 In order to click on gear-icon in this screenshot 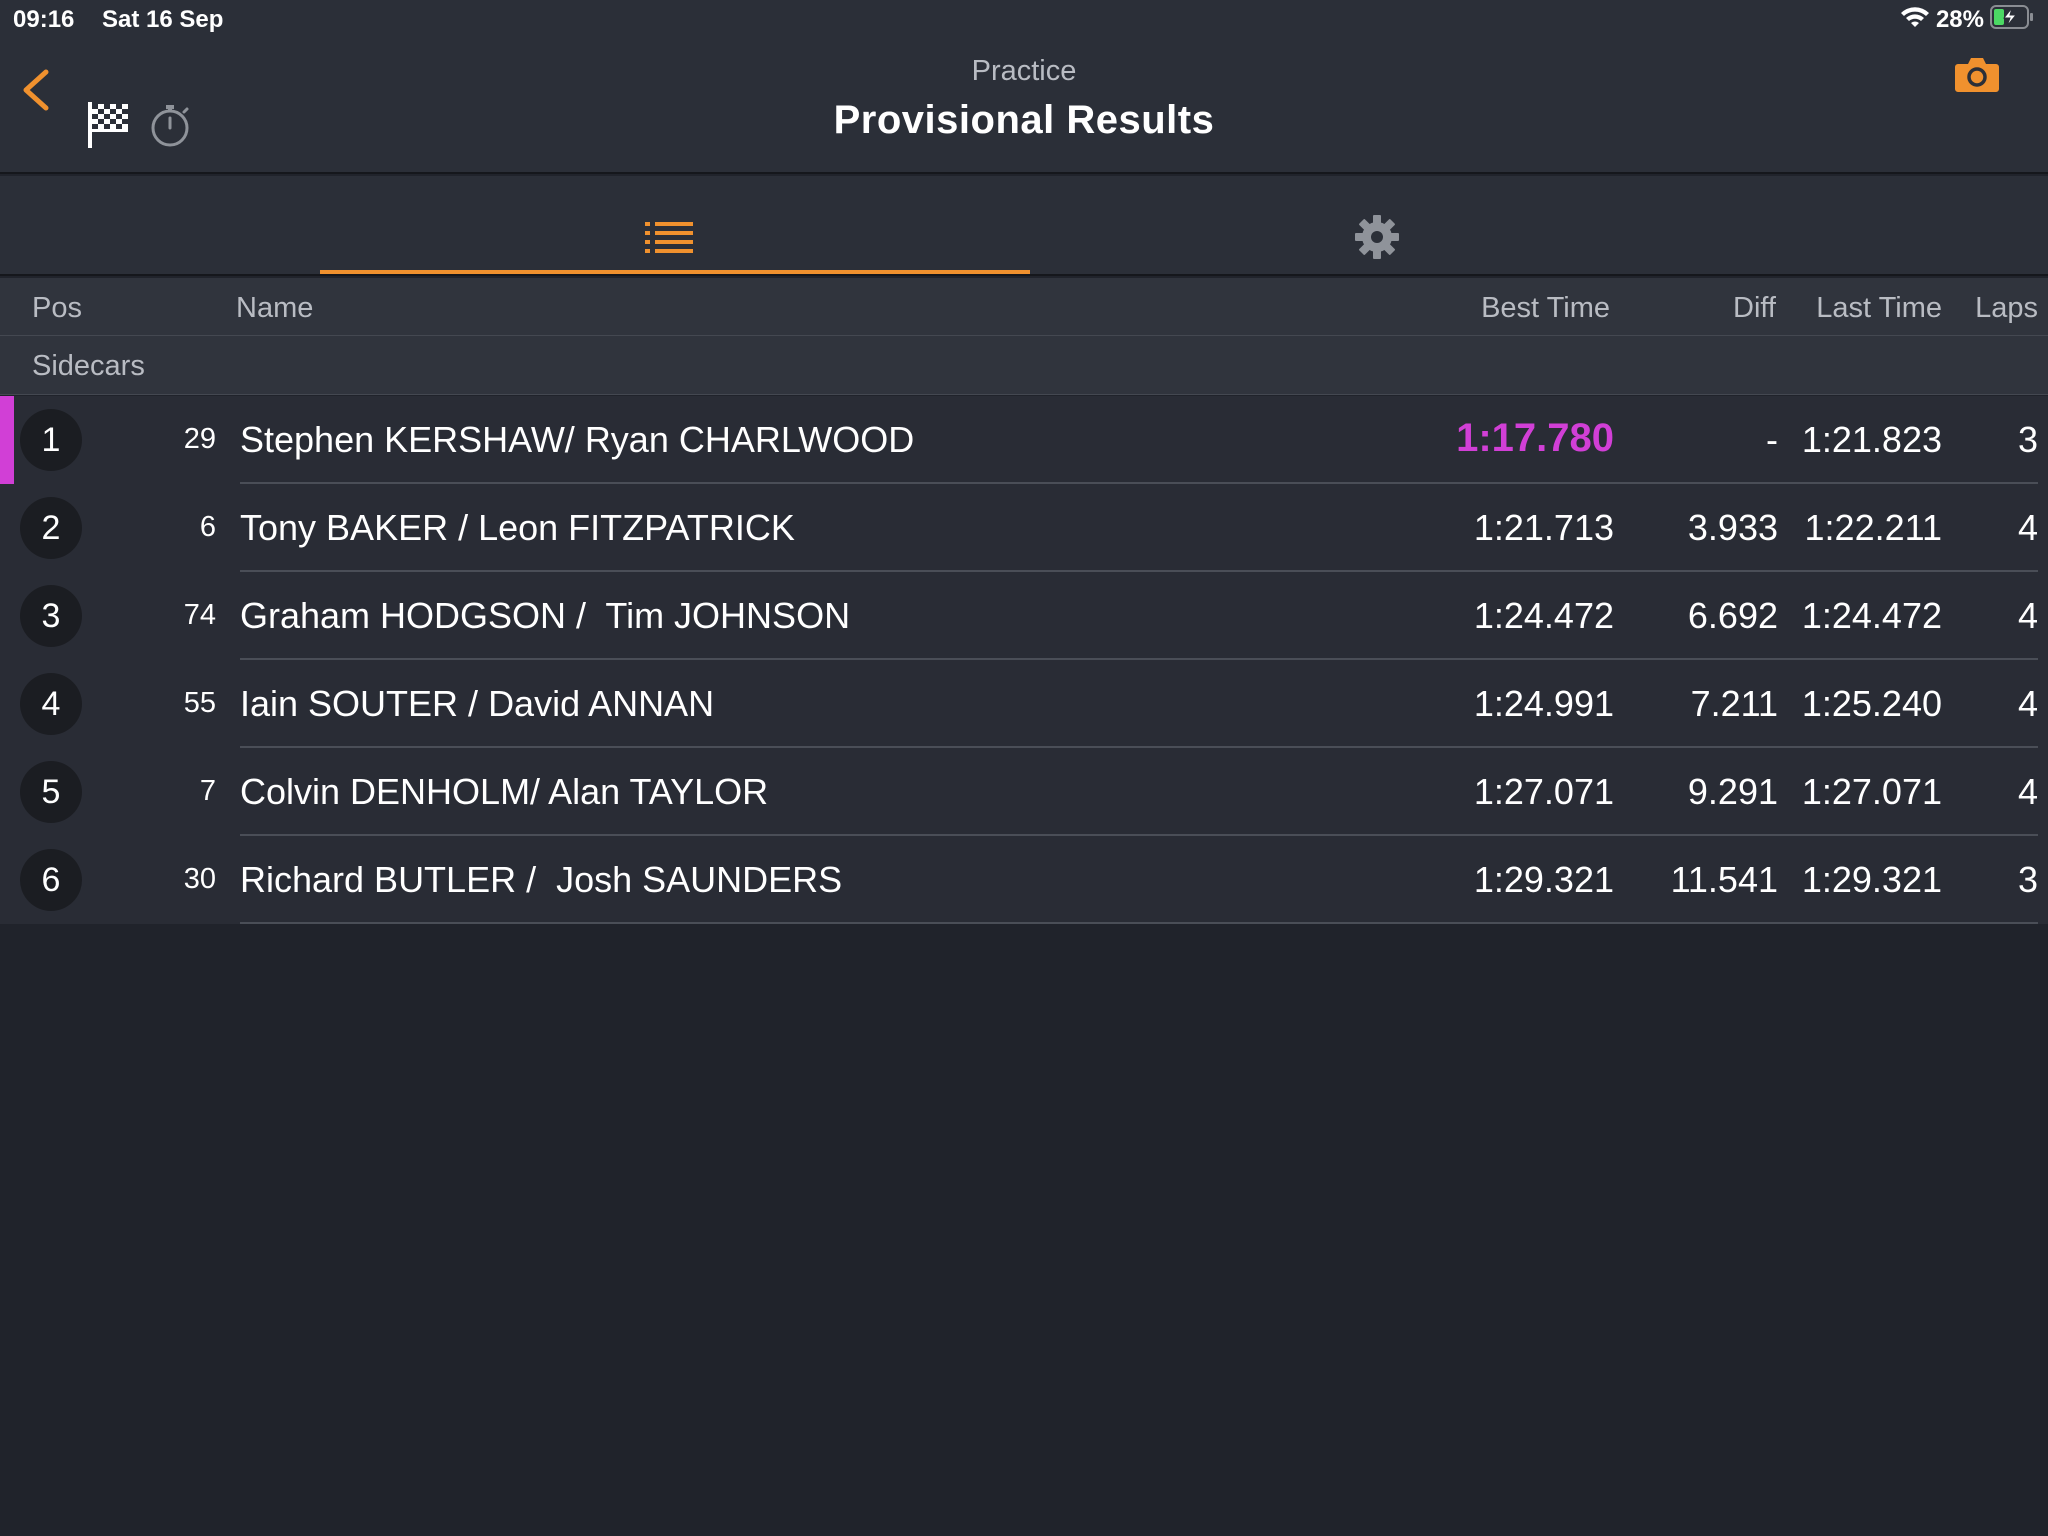, I will do `click(1377, 237)`.